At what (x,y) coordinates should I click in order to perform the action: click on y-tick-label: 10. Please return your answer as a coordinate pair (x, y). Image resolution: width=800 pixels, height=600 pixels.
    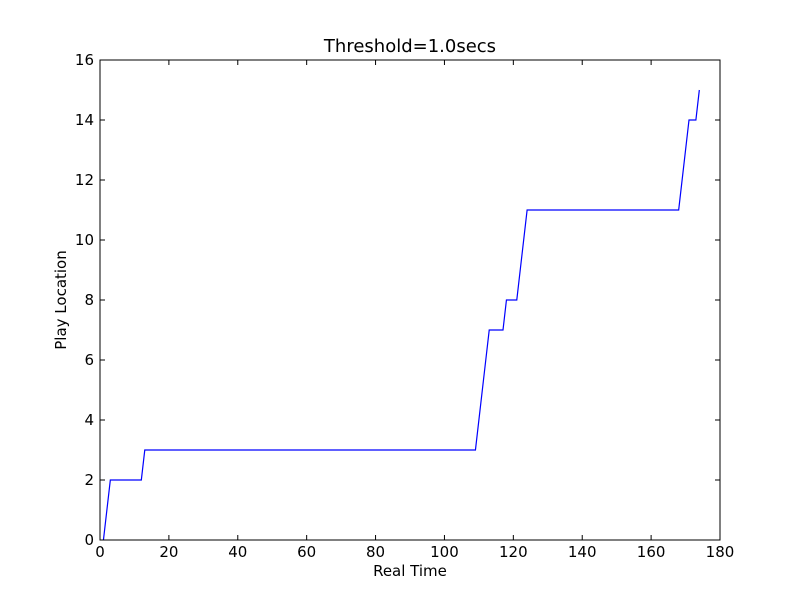
    Looking at the image, I should click on (84, 240).